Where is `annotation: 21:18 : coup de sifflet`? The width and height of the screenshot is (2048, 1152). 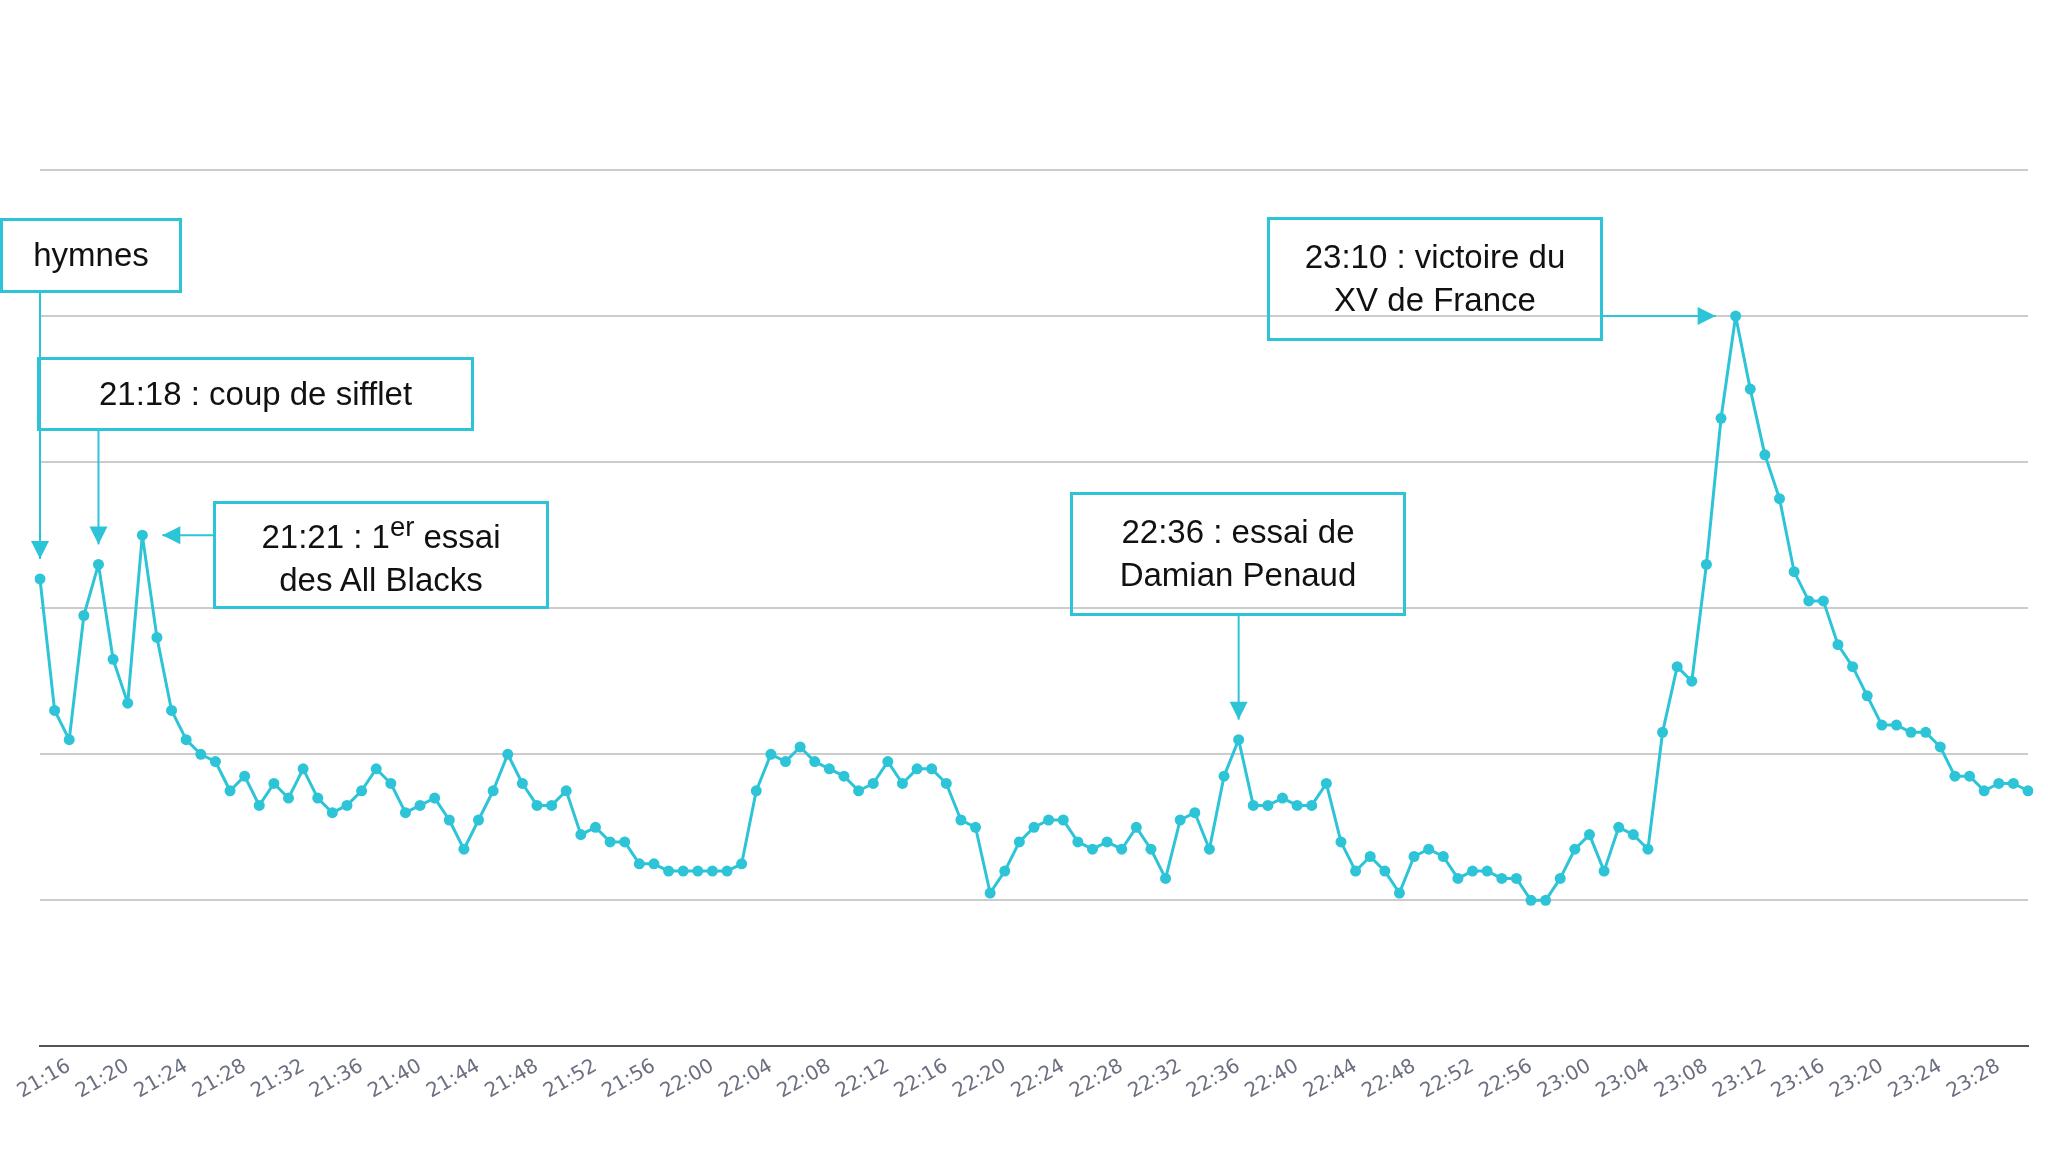 annotation: 21:18 : coup de sifflet is located at coordinates (255, 393).